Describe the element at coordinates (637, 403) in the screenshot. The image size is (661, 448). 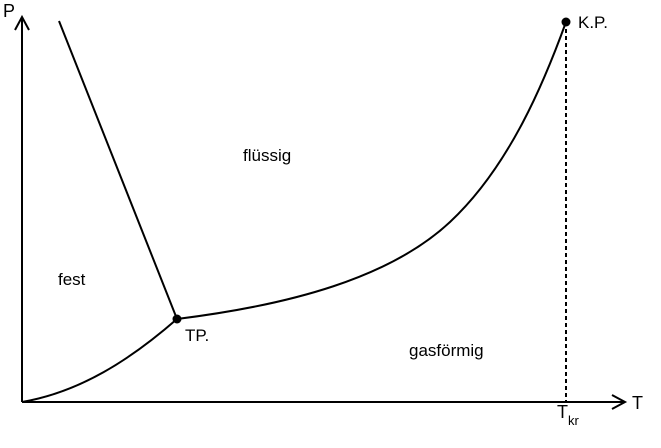
I see `x-axis-label: T` at that location.